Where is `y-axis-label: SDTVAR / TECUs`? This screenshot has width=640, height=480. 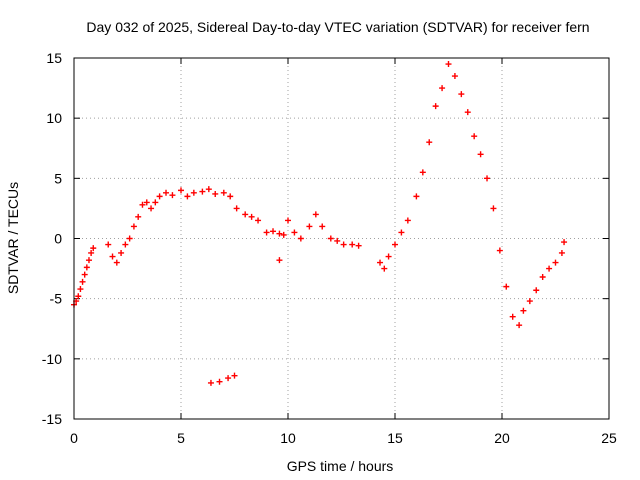 y-axis-label: SDTVAR / TECUs is located at coordinates (13, 238).